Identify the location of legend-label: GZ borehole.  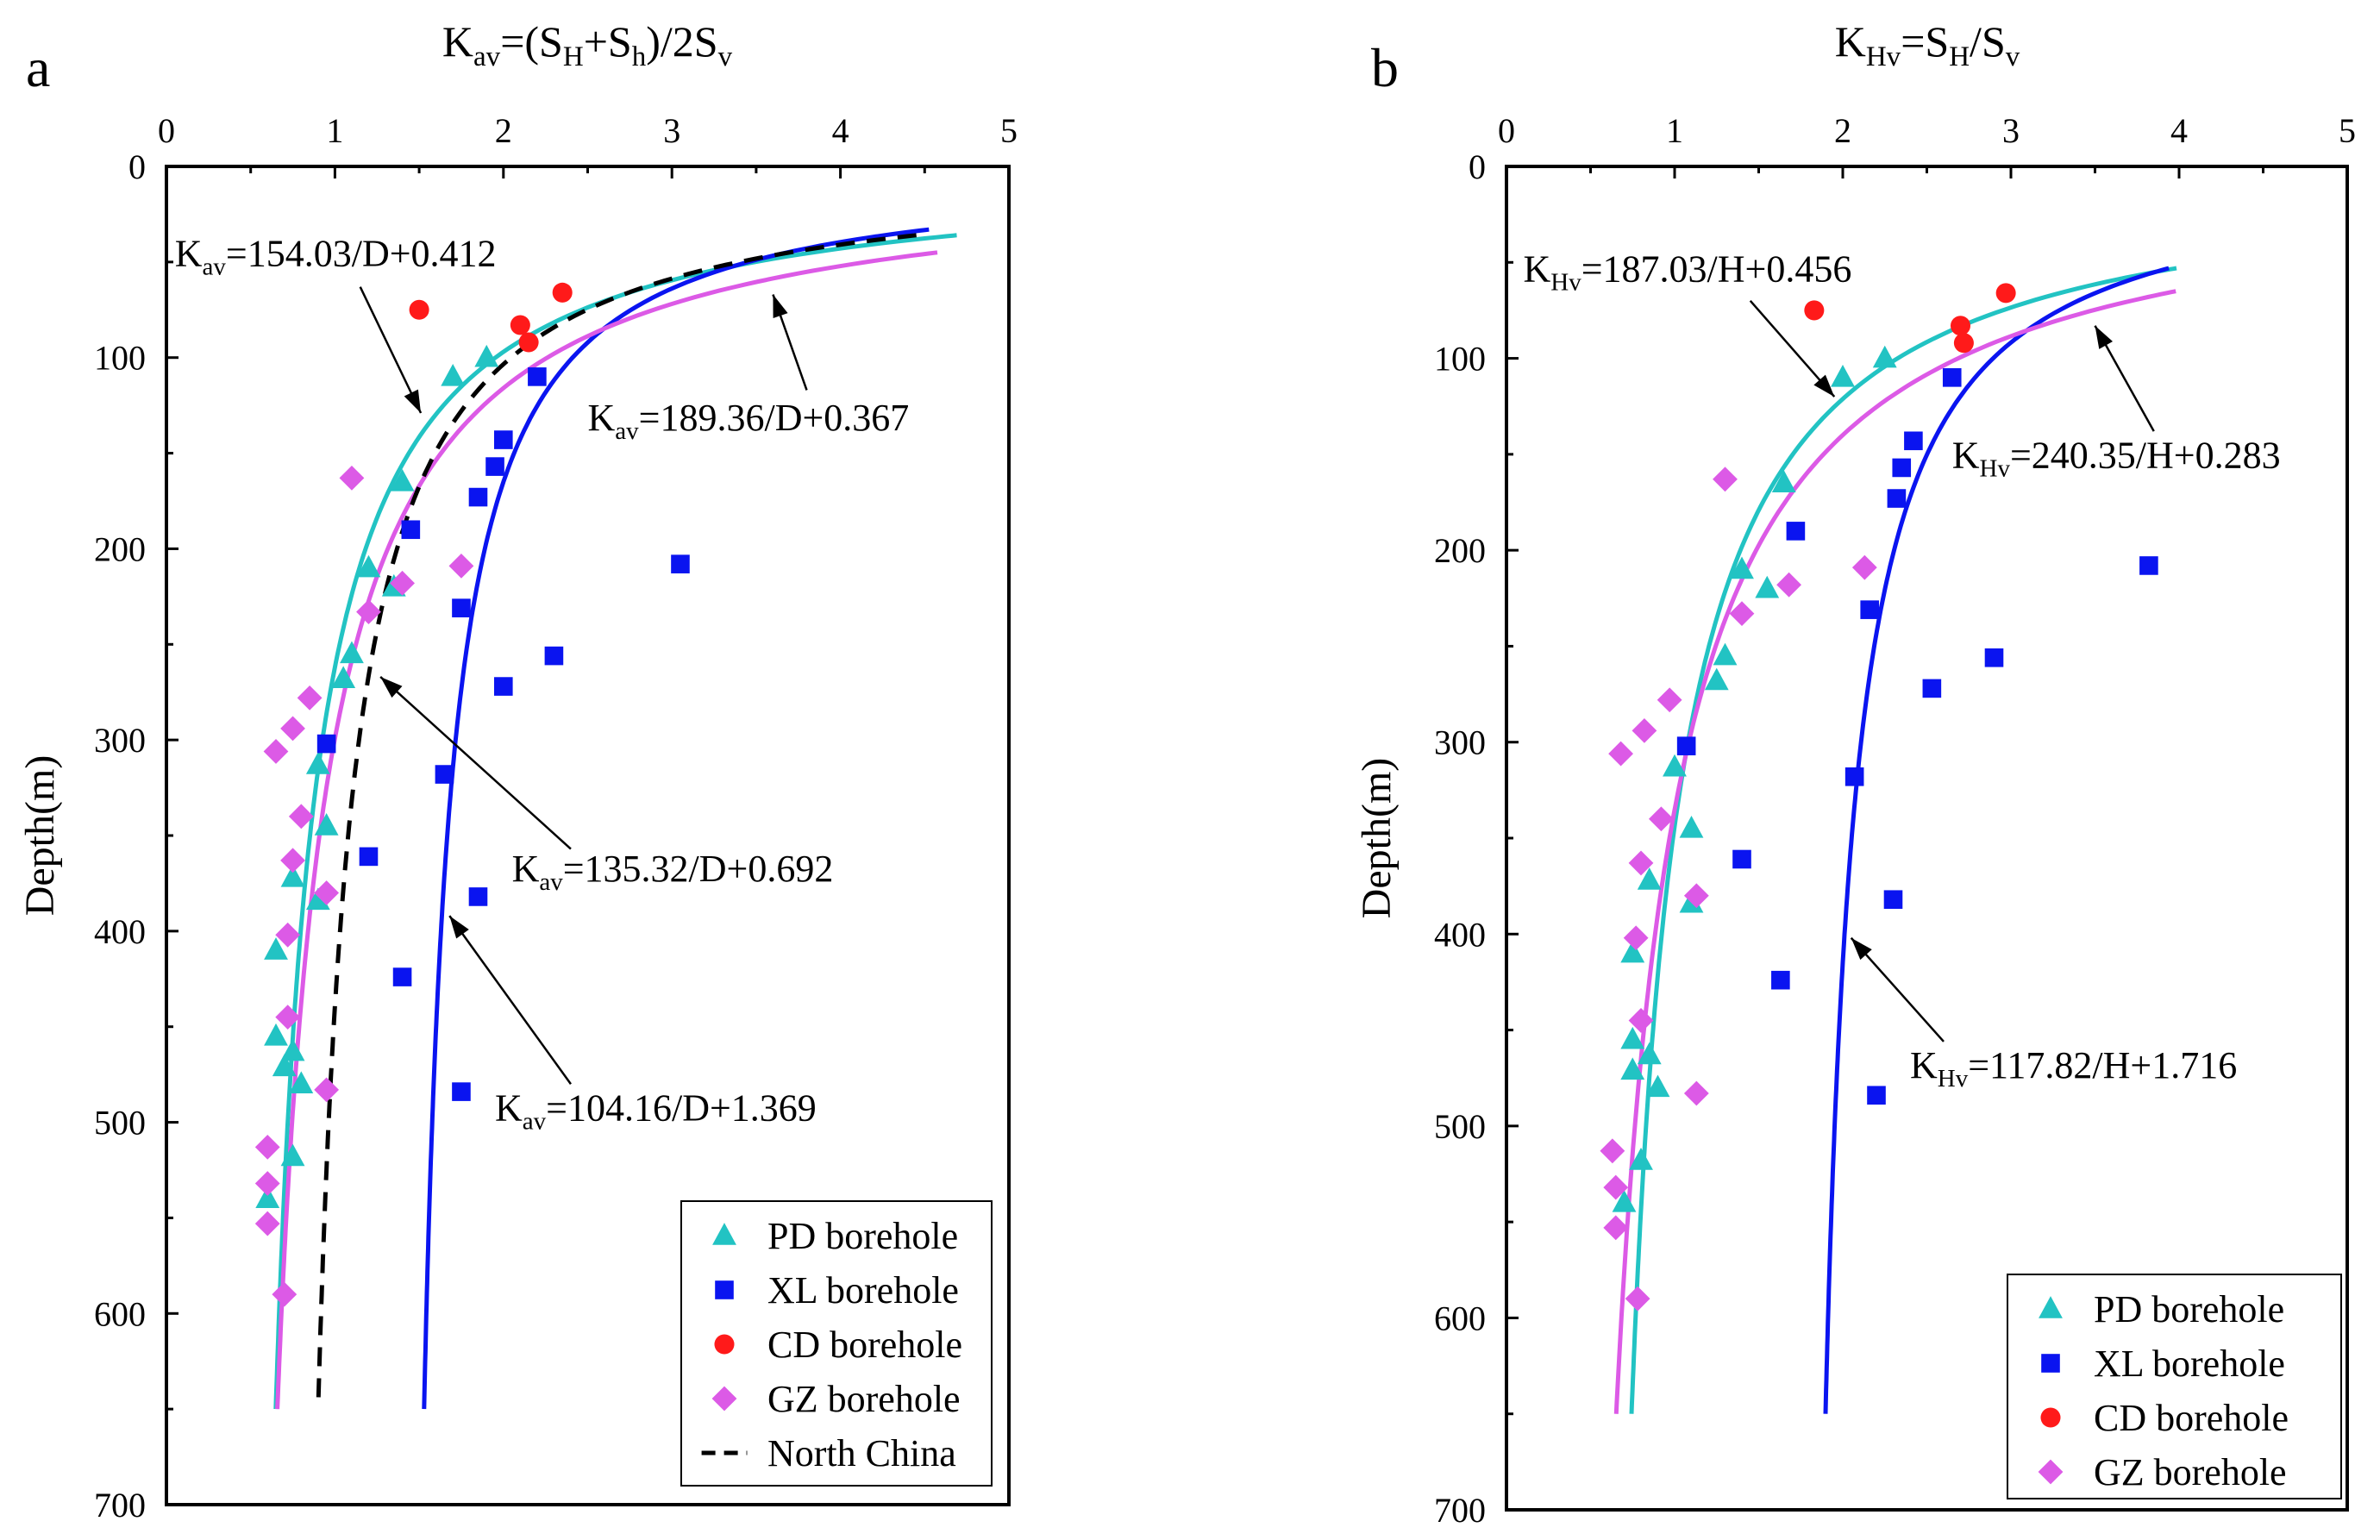
(2190, 1472).